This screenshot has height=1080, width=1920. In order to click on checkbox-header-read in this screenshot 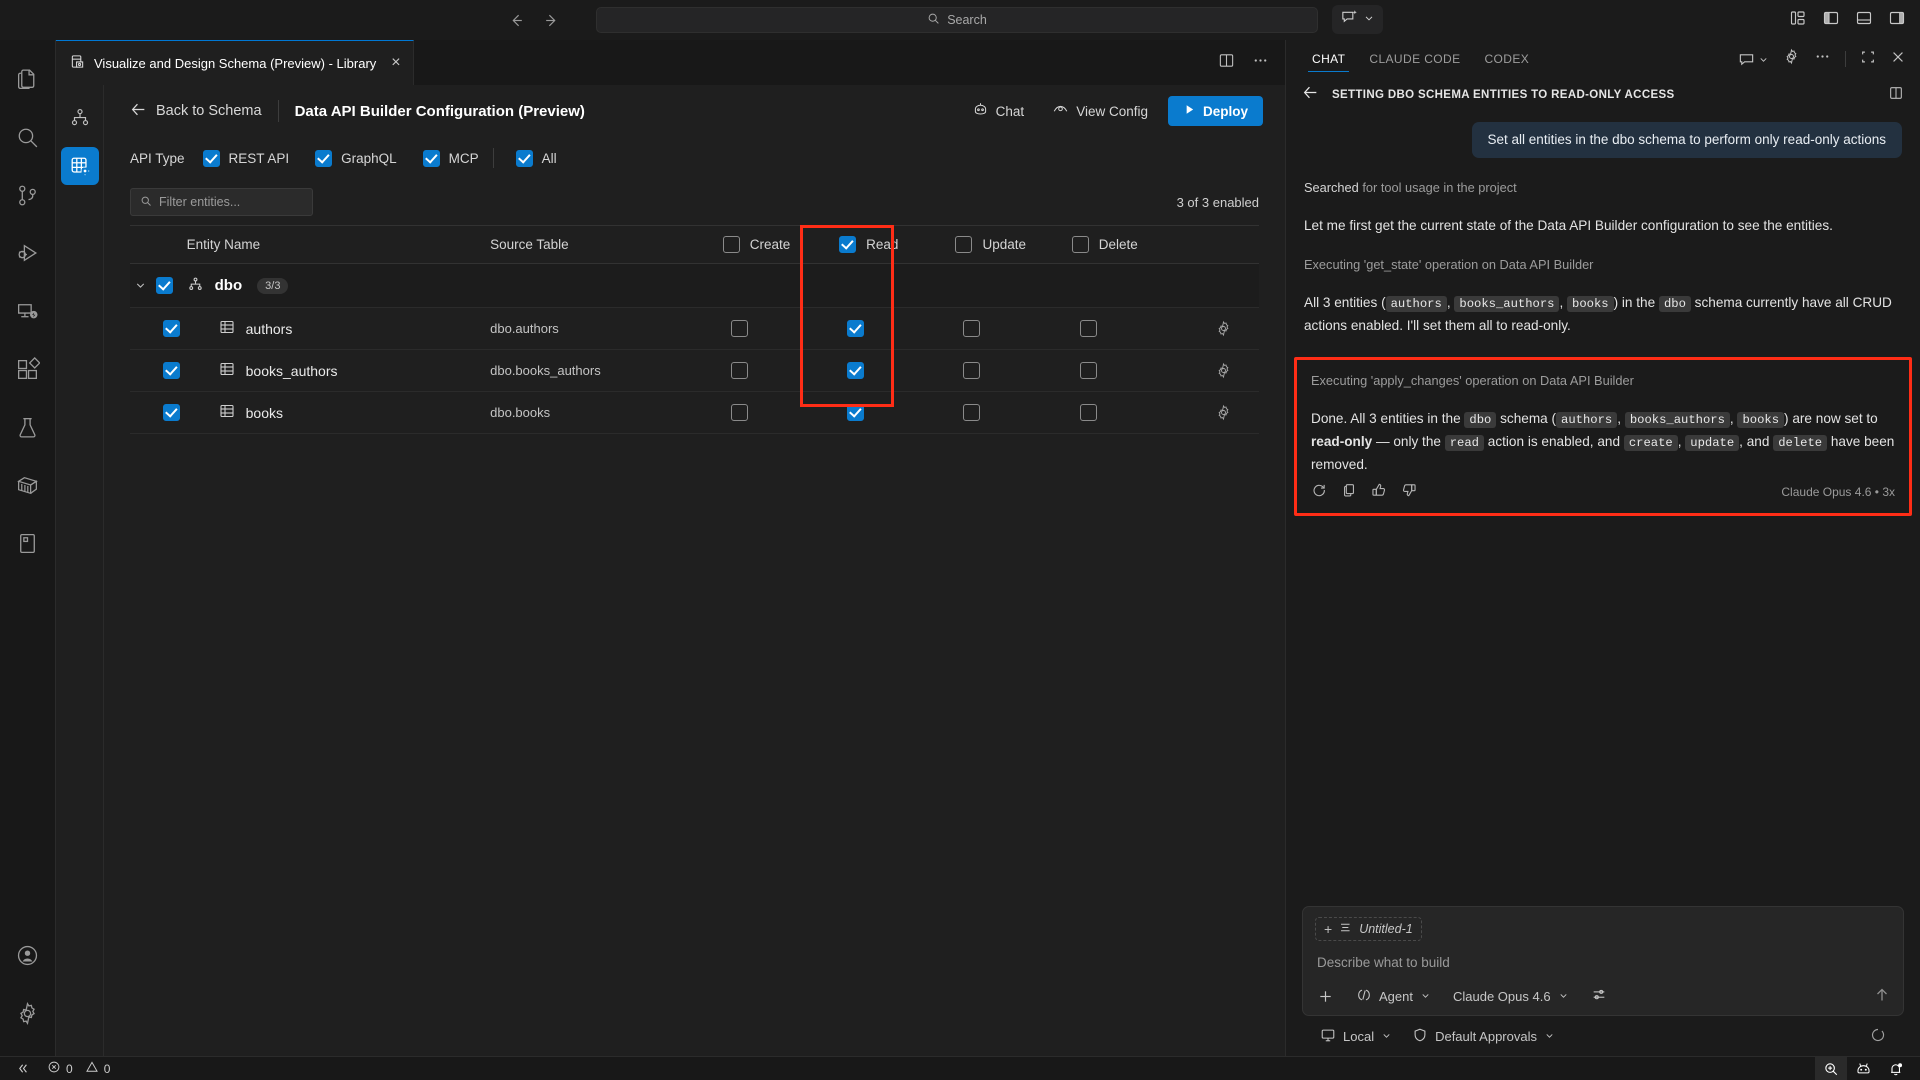, I will do `click(848, 244)`.